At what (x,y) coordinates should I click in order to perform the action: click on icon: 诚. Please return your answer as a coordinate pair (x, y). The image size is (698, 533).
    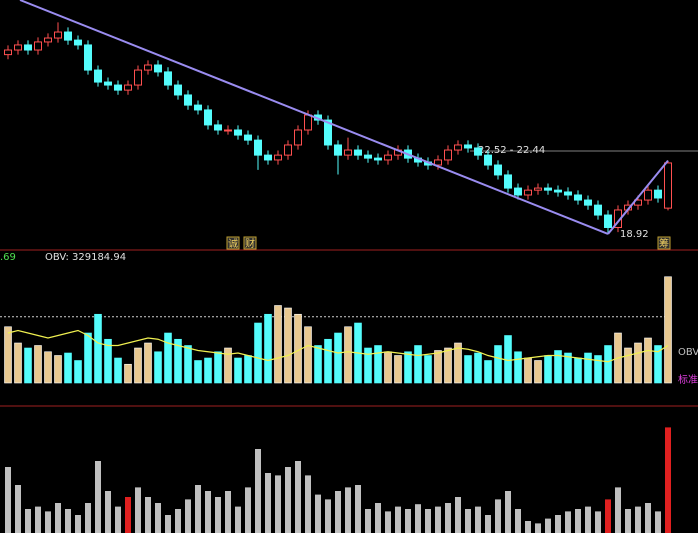
    Looking at the image, I should click on (233, 244).